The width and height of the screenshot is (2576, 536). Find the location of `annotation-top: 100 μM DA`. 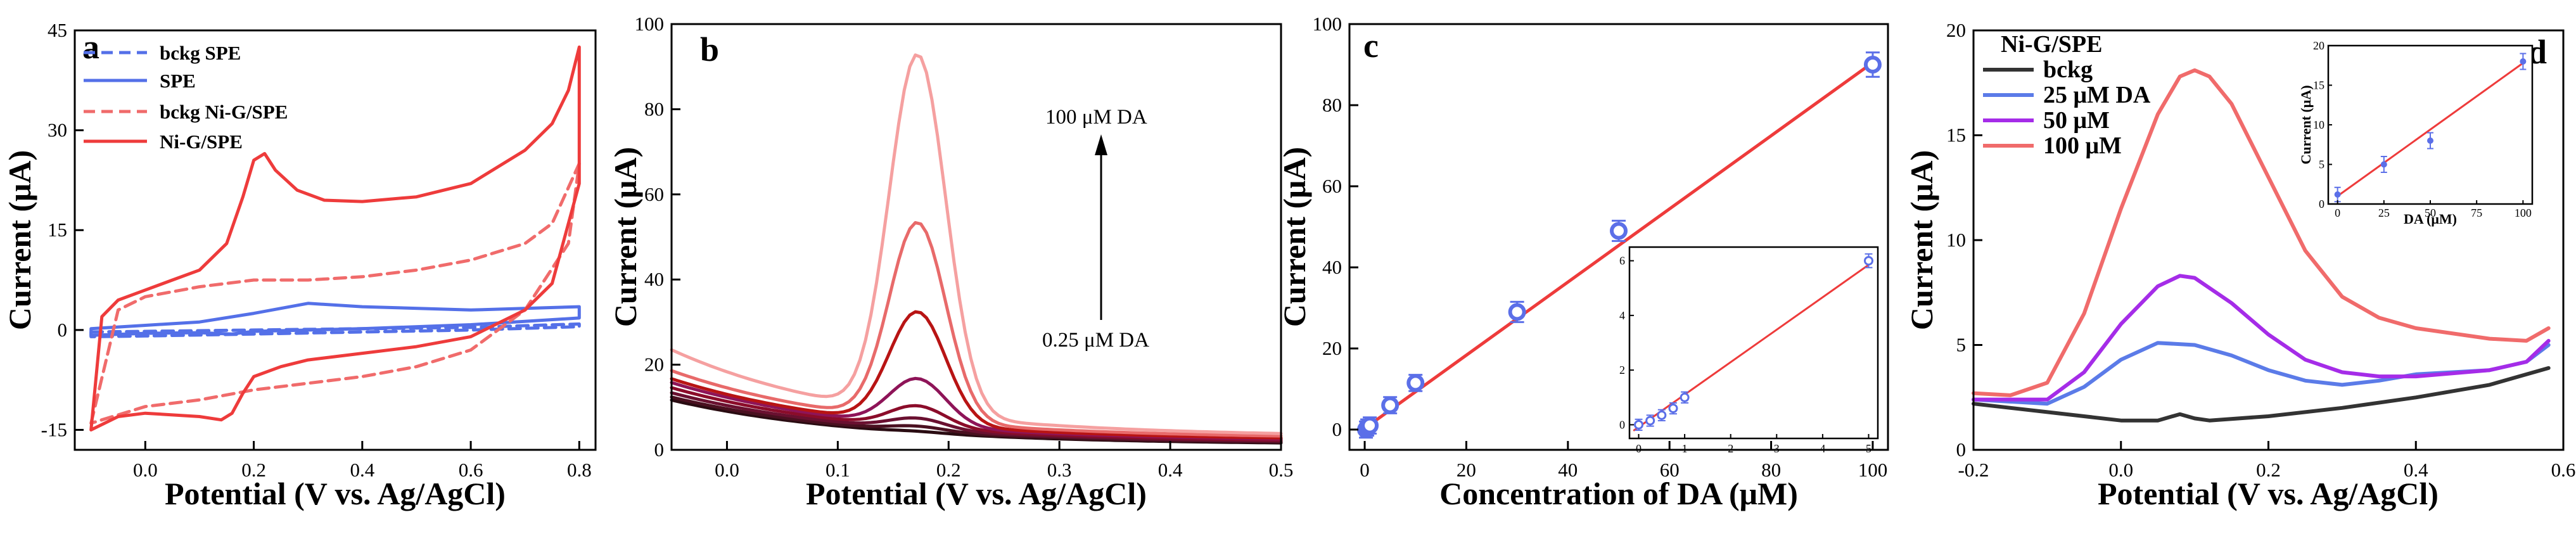

annotation-top: 100 μM DA is located at coordinates (1096, 118).